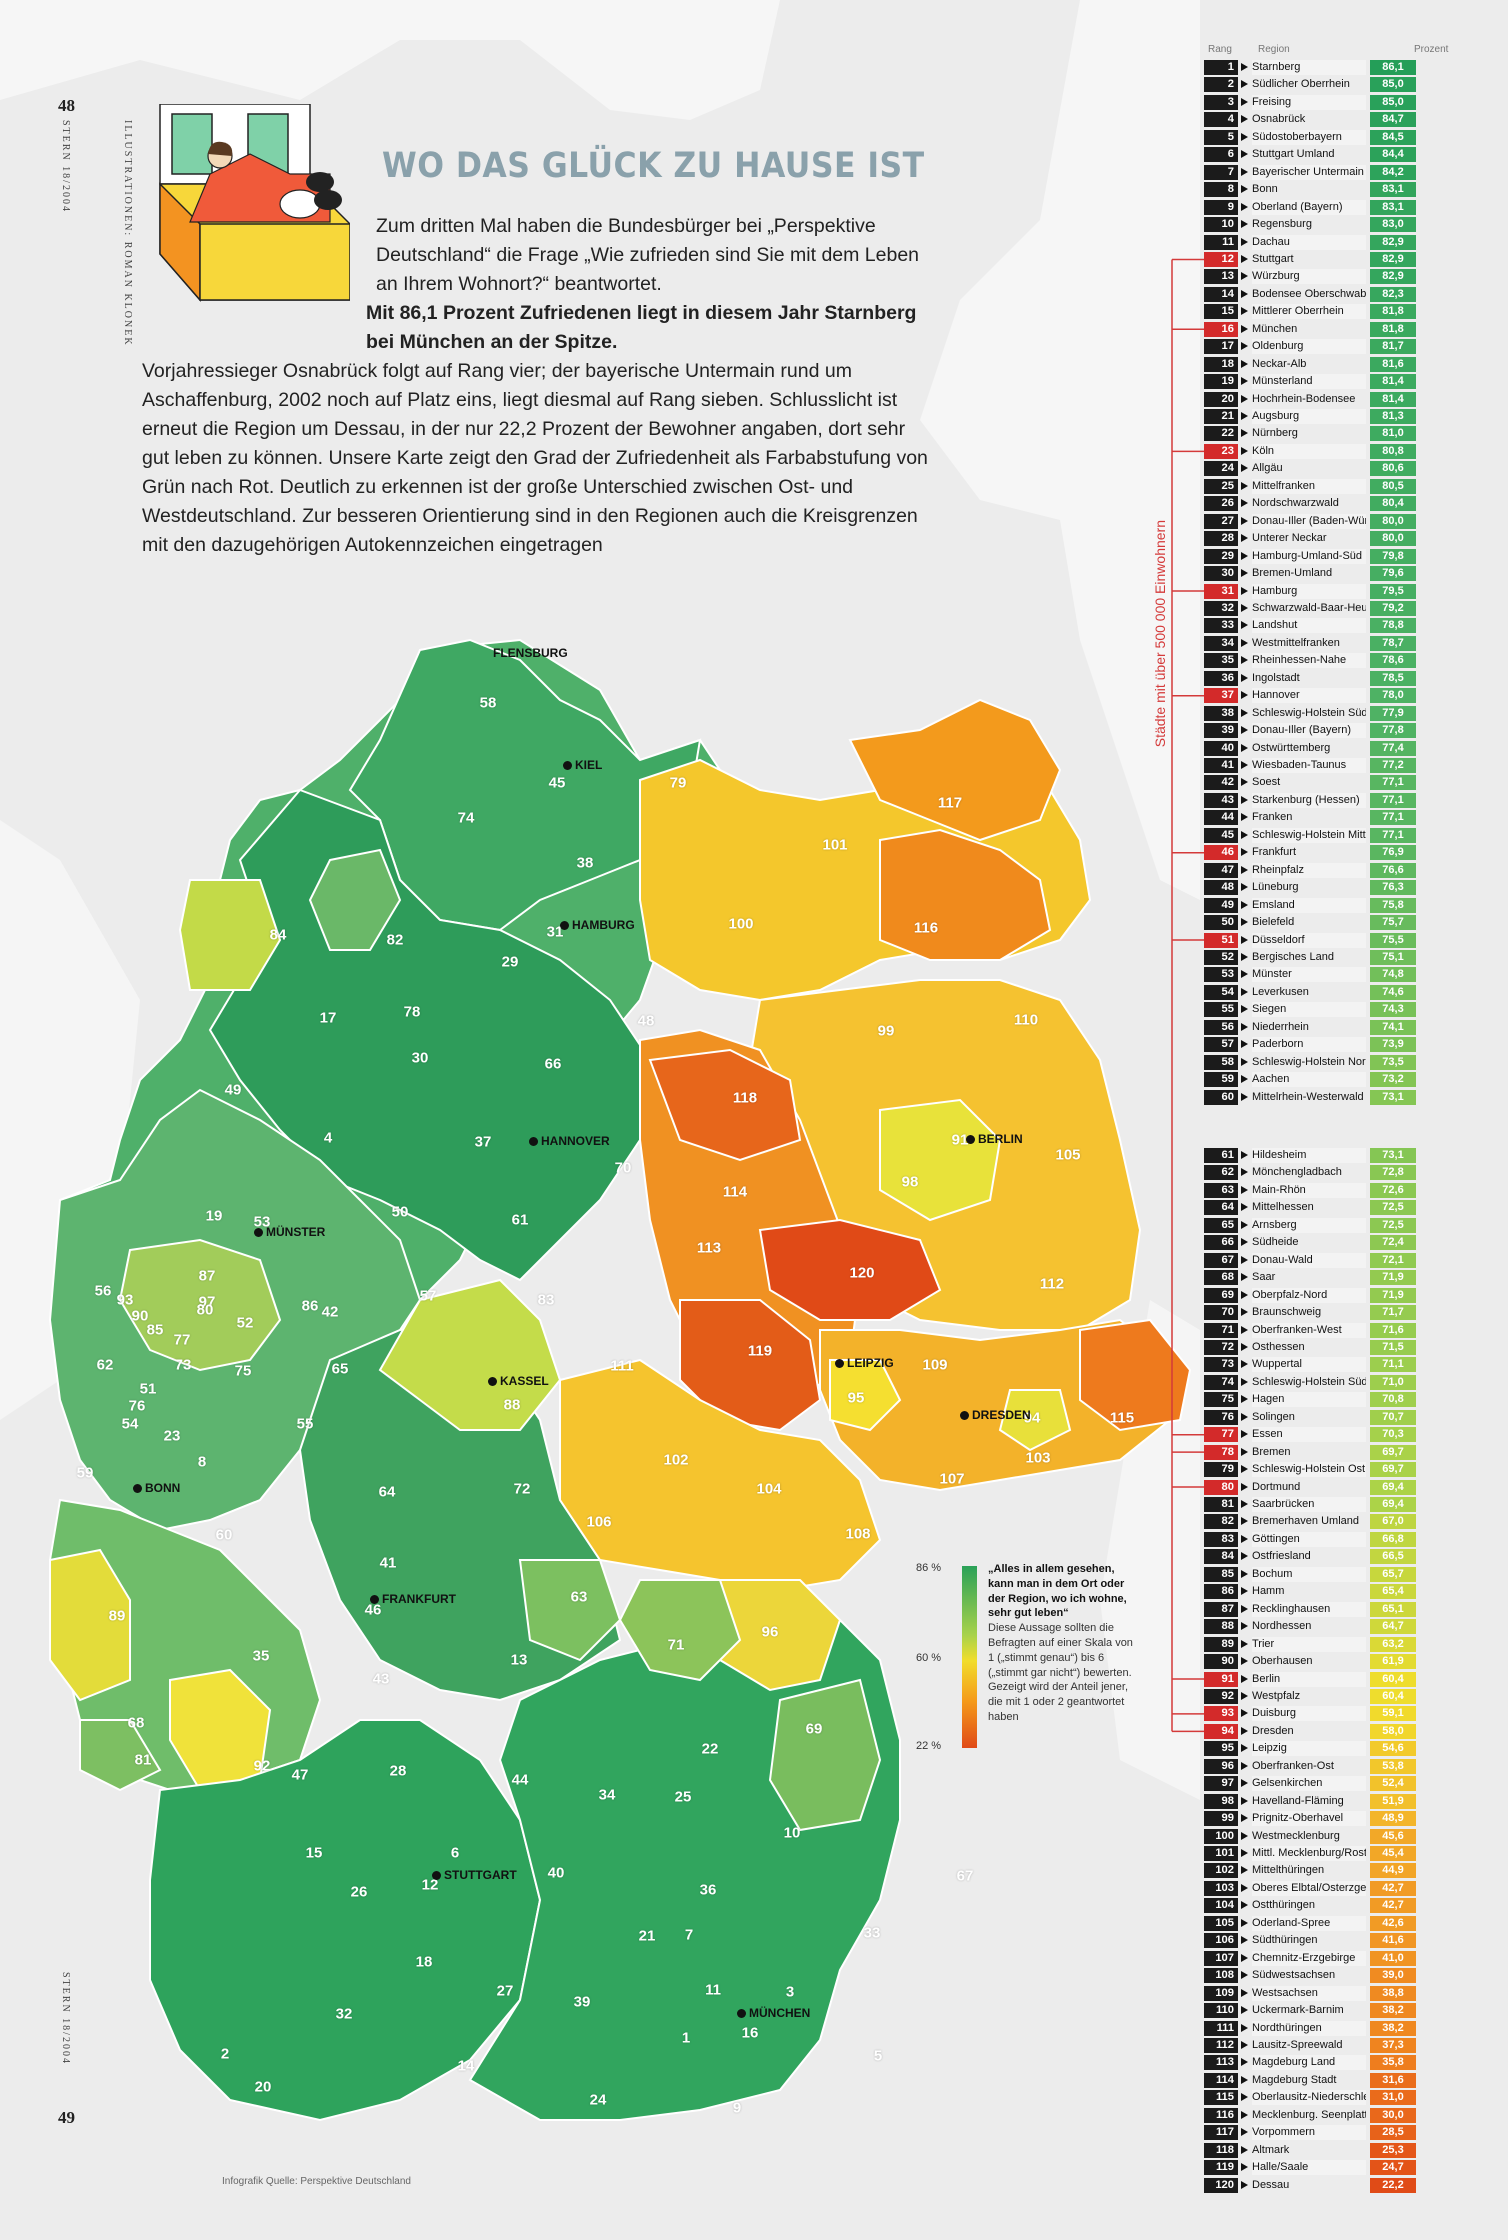  I want to click on map-region-altmark, so click(725, 1105).